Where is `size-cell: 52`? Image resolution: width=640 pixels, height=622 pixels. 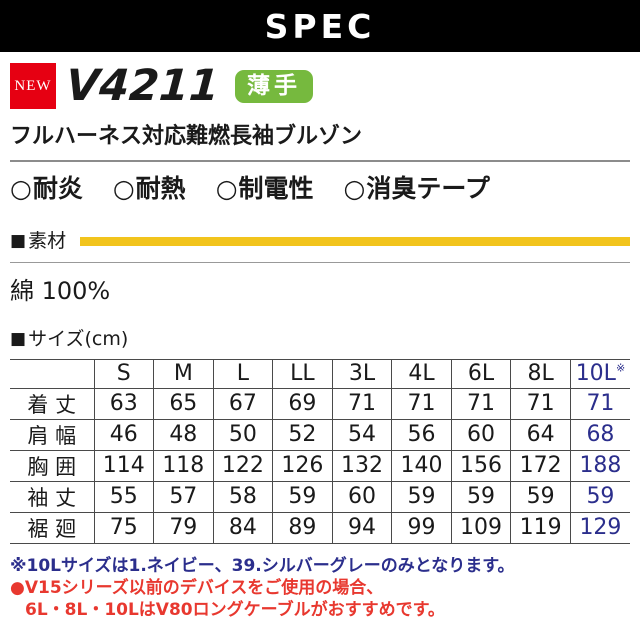 size-cell: 52 is located at coordinates (302, 434).